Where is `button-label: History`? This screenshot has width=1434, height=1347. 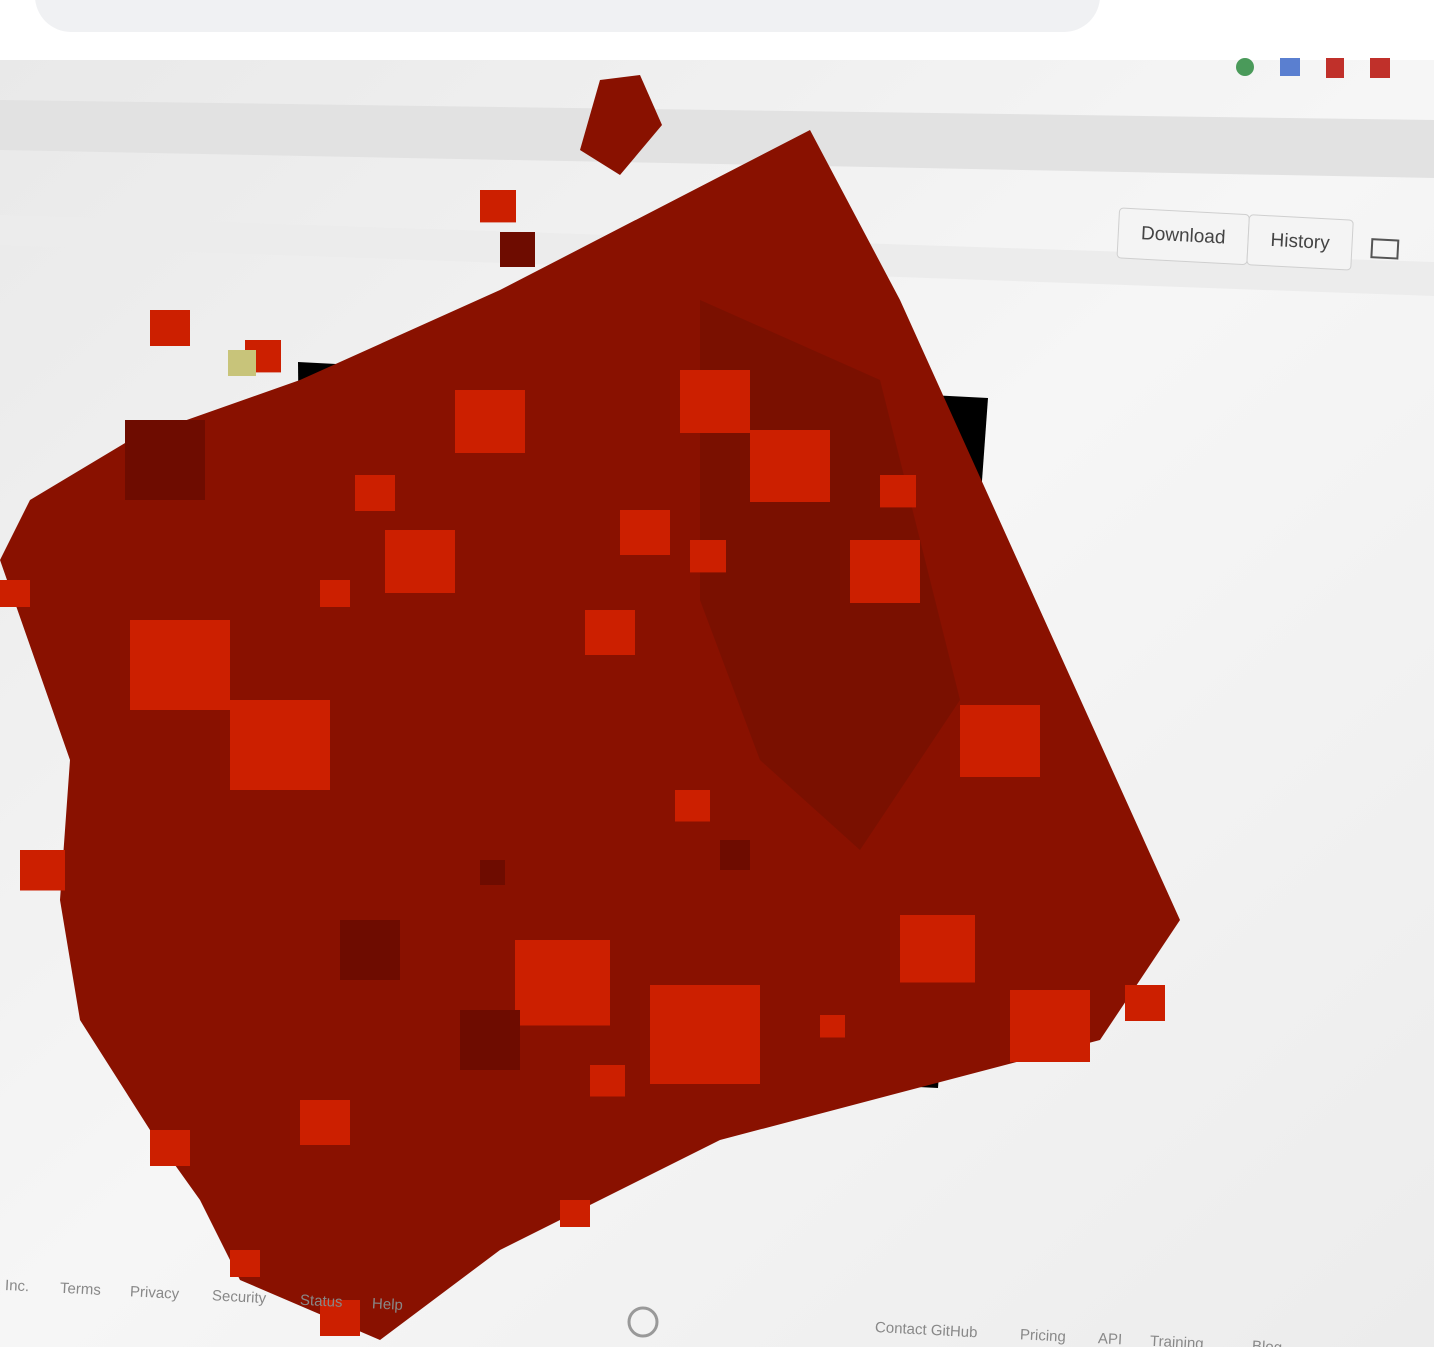 button-label: History is located at coordinates (1300, 242).